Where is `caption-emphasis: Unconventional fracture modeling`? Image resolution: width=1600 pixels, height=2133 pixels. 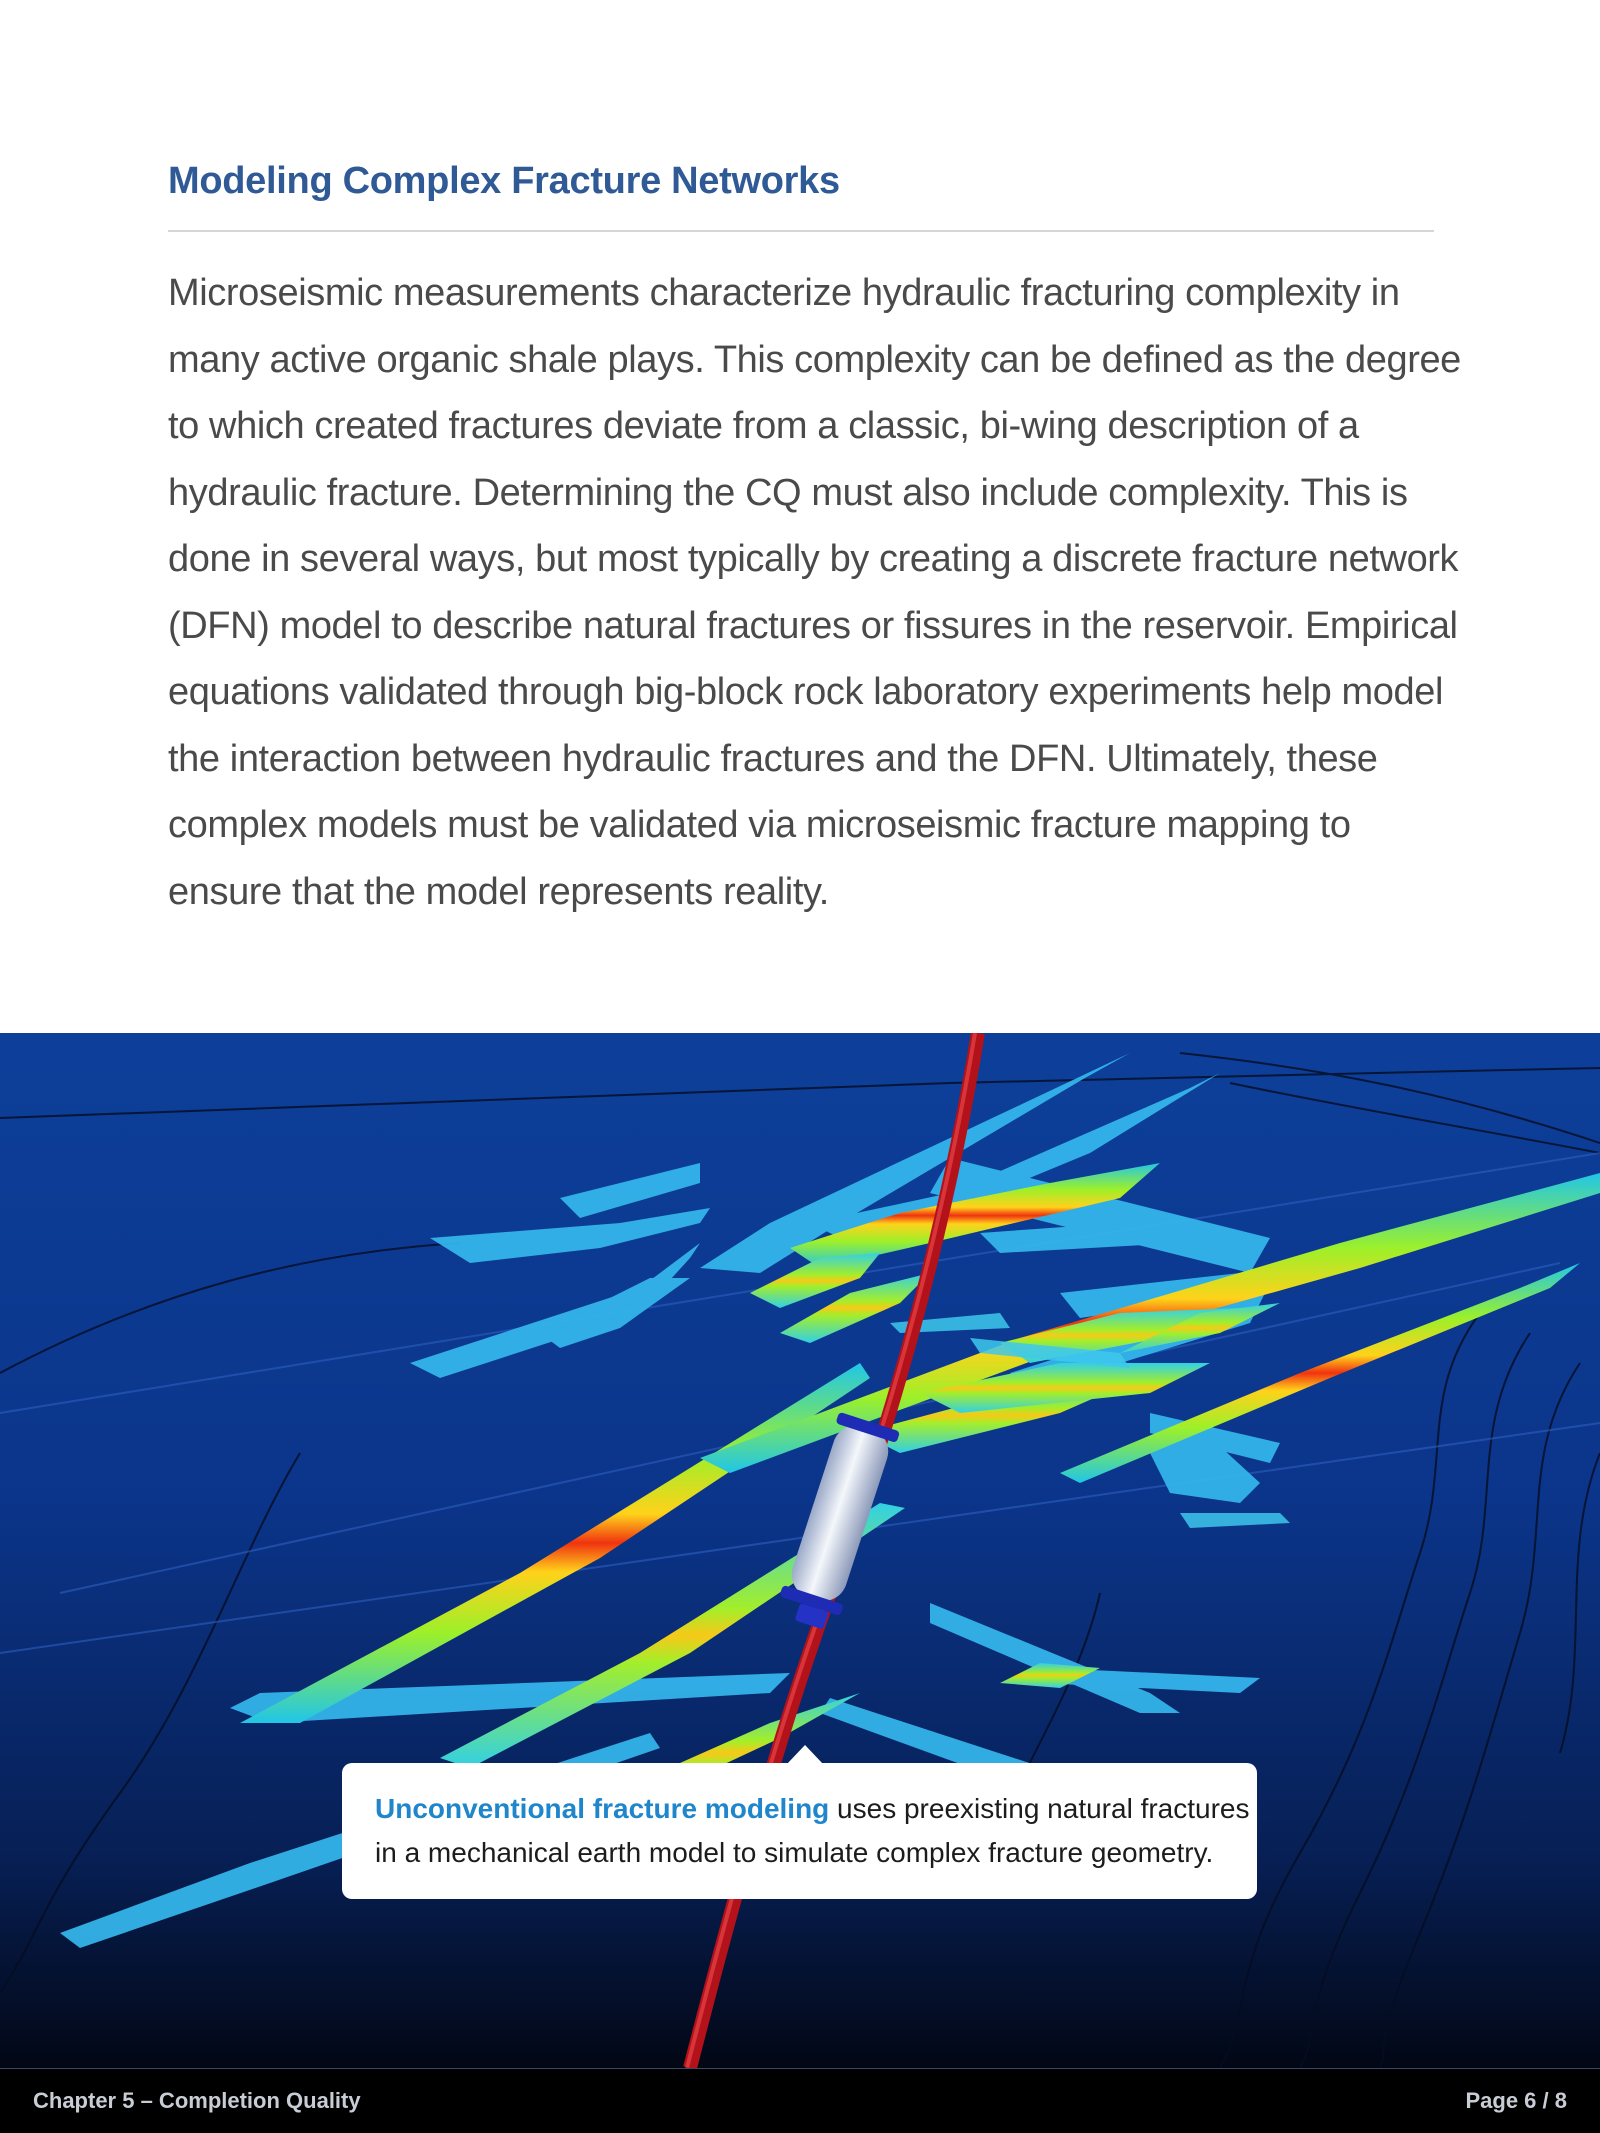 caption-emphasis: Unconventional fracture modeling is located at coordinates (602, 1808).